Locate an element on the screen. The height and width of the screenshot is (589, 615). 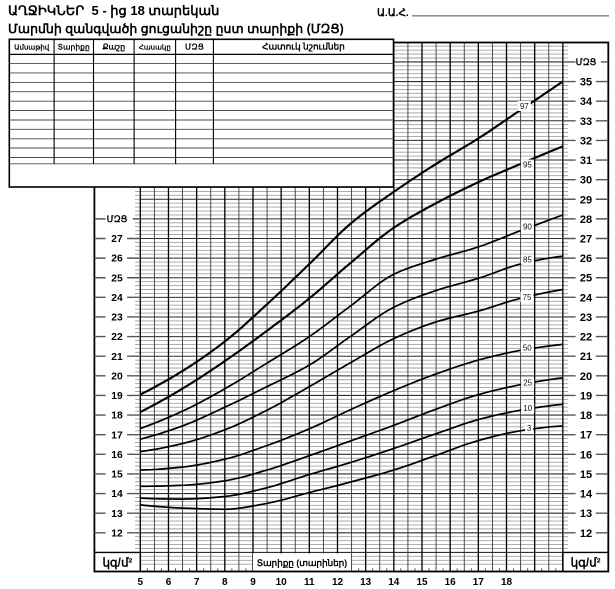
svg-text: 28 is located at coordinates (586, 220).